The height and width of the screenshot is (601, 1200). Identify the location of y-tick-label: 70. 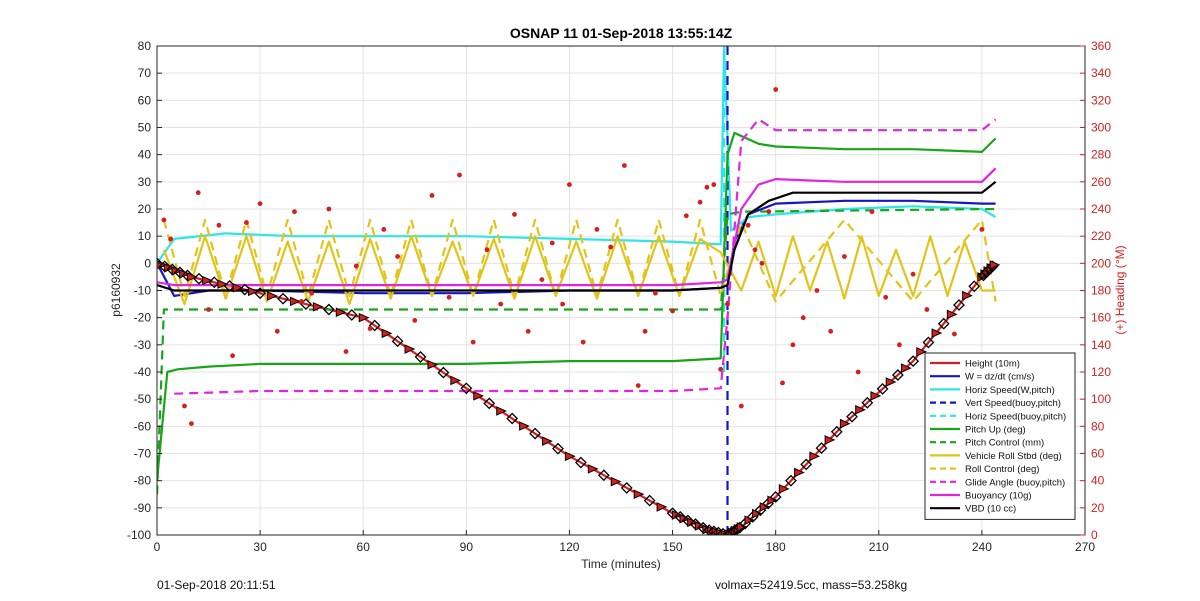
(145, 73).